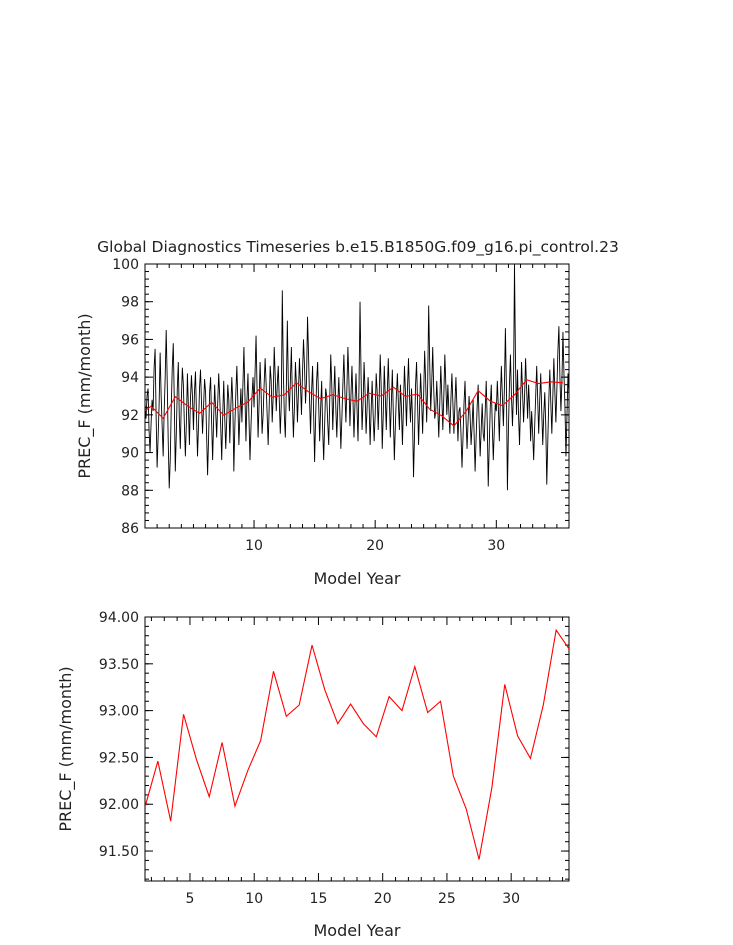 This screenshot has width=733, height=945. I want to click on top-series-group, so click(357, 377).